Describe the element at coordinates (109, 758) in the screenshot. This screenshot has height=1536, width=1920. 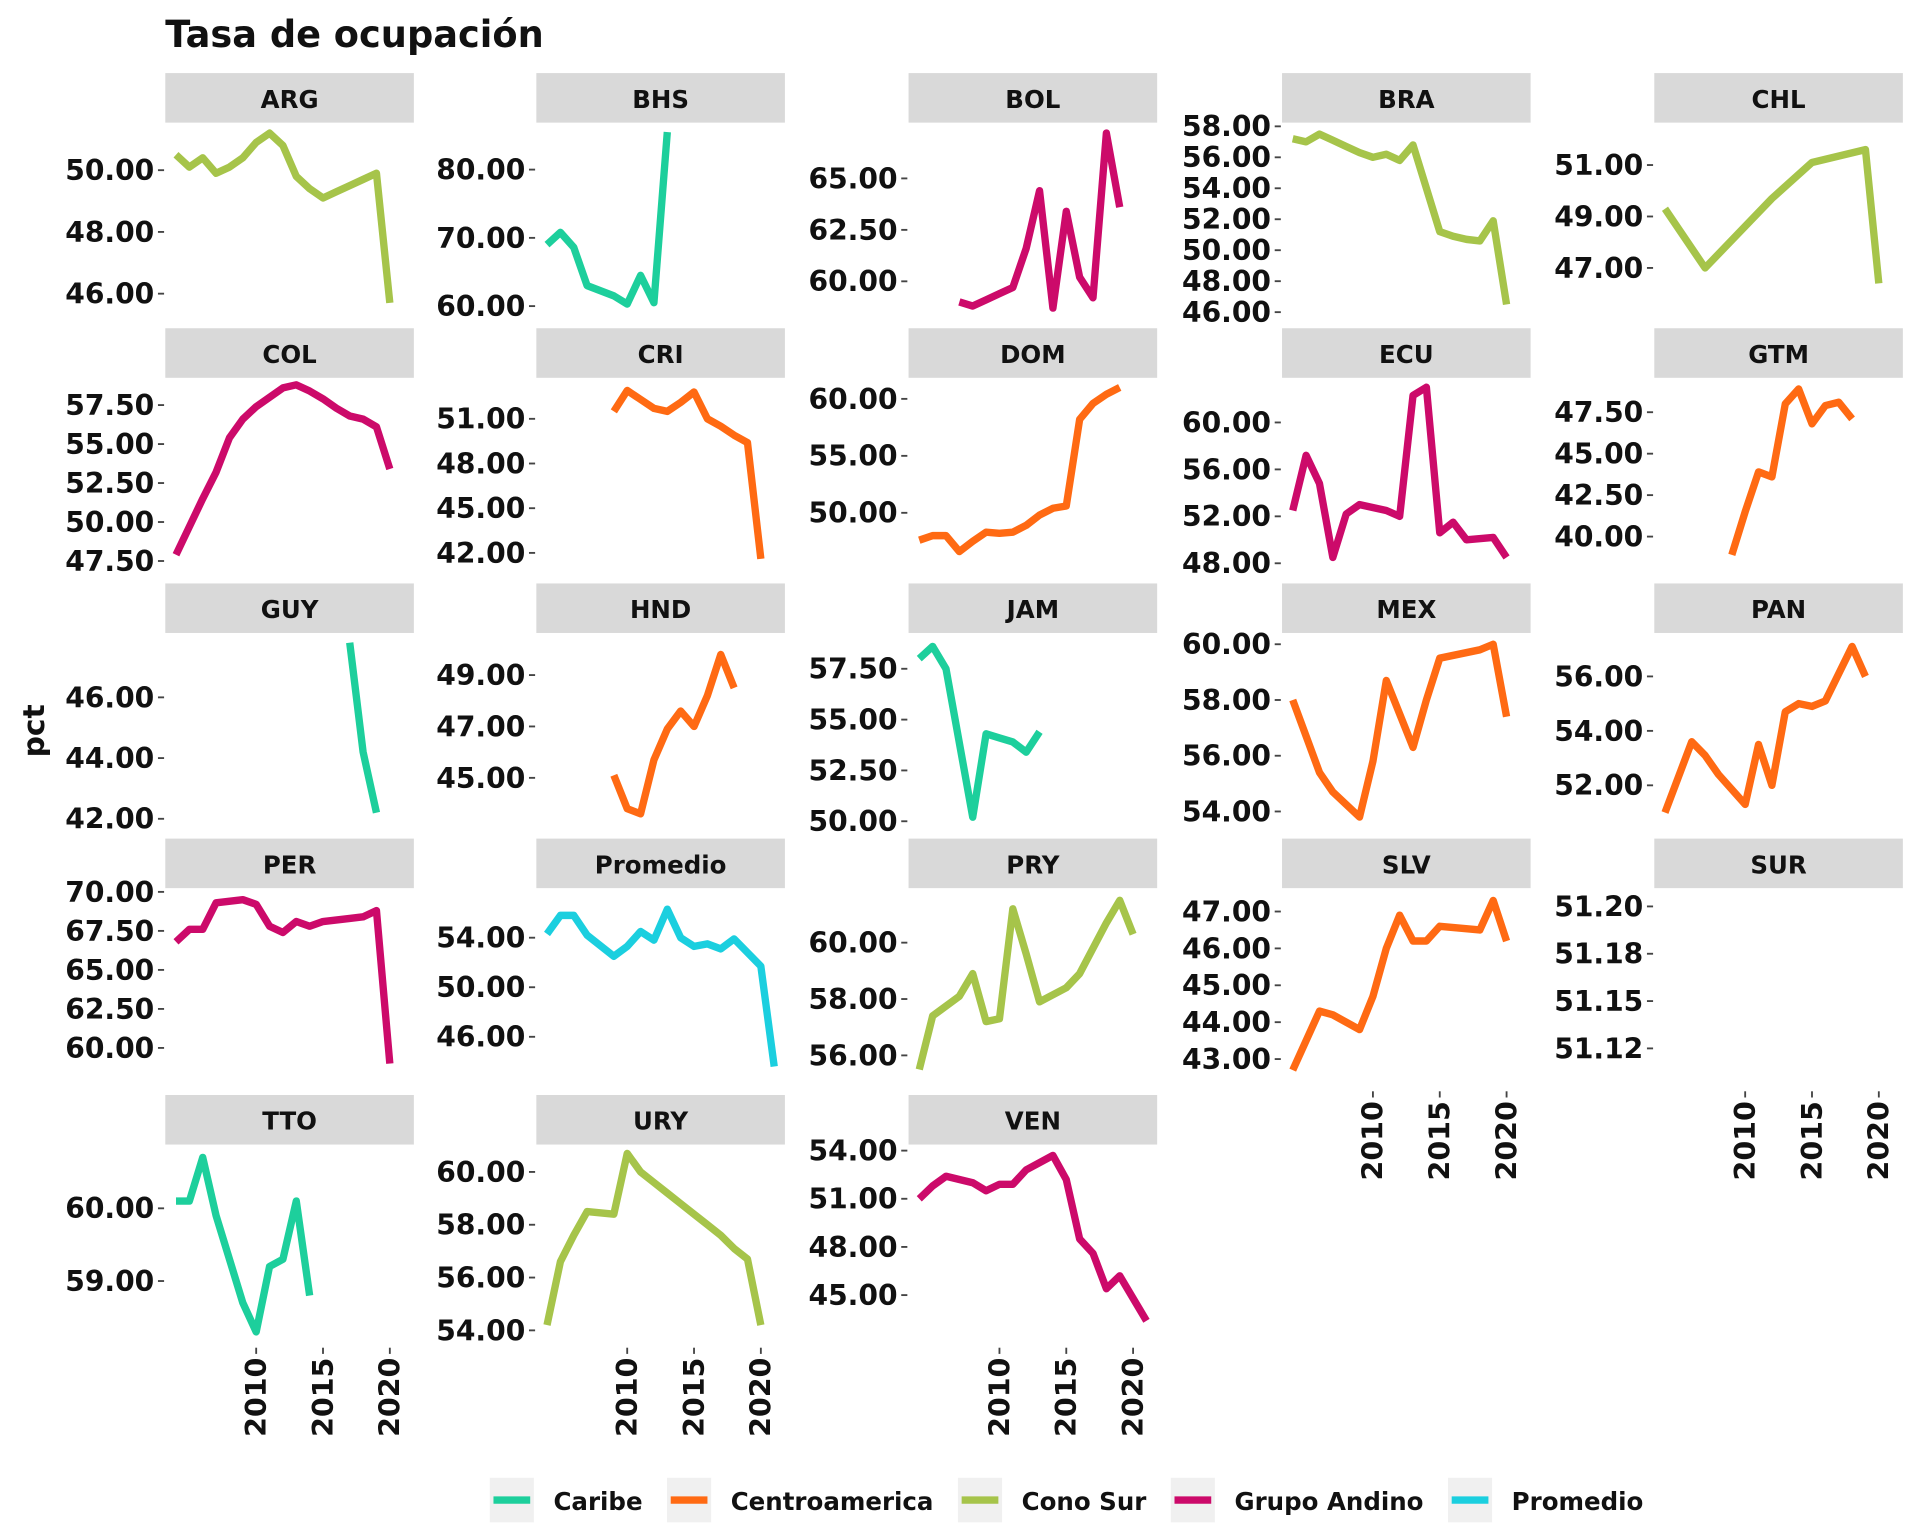
I see `y-tick-label: 44.00` at that location.